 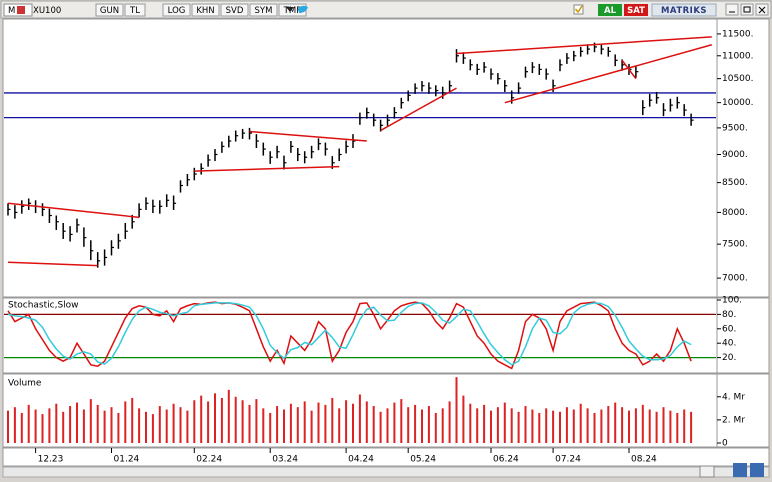 I want to click on settings-icon, so click(x=757, y=470).